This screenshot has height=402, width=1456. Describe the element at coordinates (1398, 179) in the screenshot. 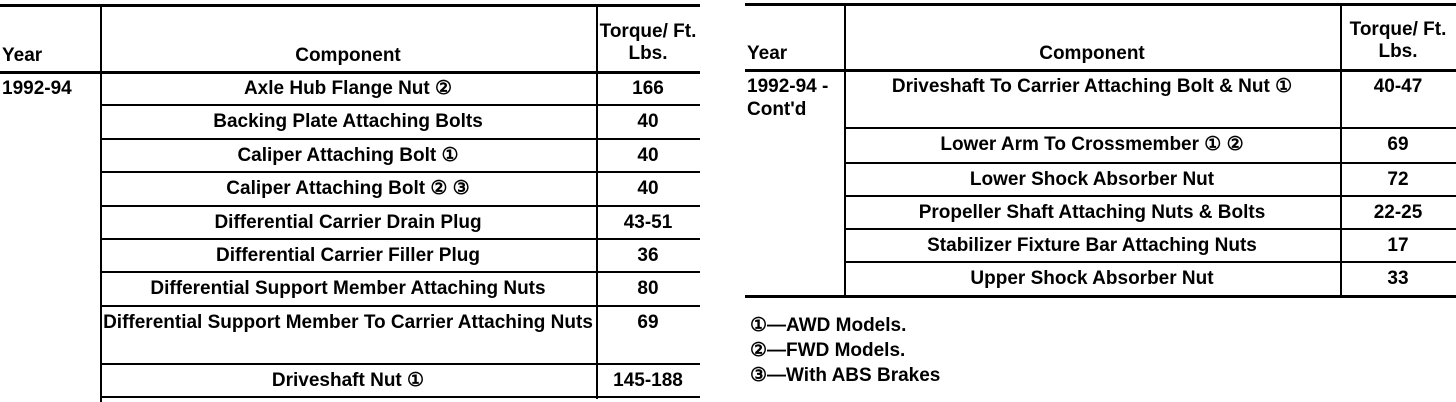

I see `torque-cell: 72` at that location.